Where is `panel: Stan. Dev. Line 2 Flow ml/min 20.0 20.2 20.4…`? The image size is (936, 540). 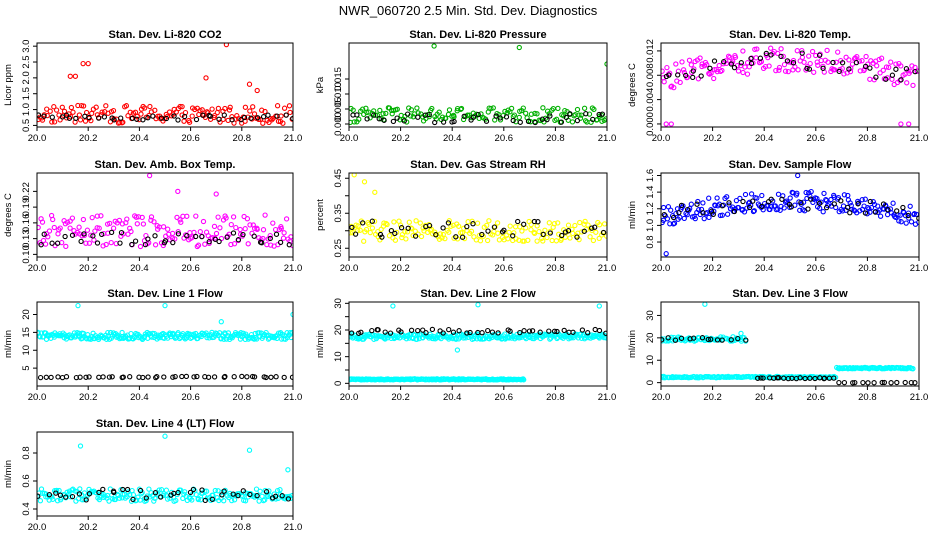
panel: Stan. Dev. Line 2 Flow ml/min 20.0 20.2 20.4… is located at coordinates (465, 345).